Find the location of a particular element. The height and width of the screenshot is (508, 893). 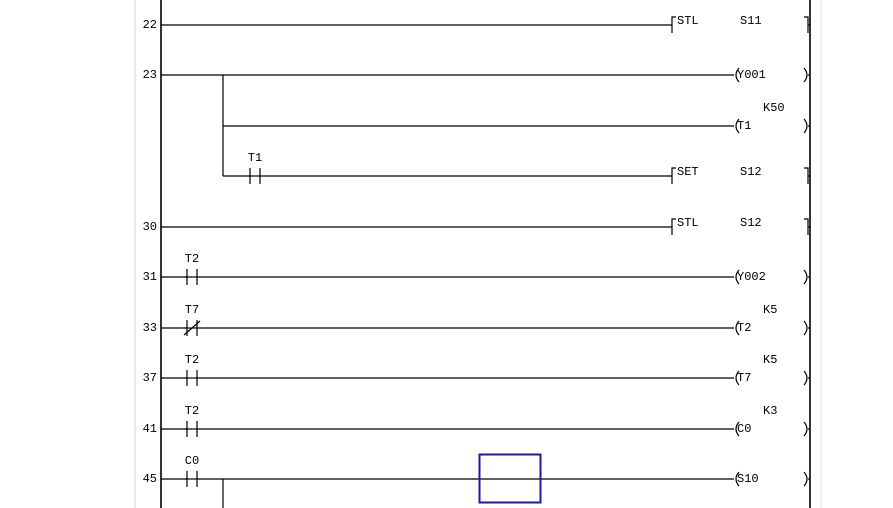

step-number: 31 is located at coordinates (150, 277).